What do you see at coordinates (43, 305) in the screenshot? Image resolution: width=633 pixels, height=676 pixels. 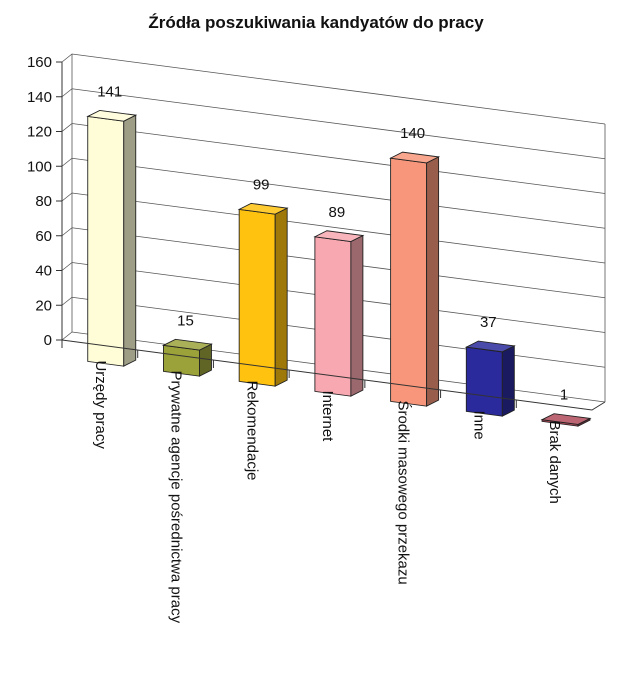 I see `y-tick-label: 20` at bounding box center [43, 305].